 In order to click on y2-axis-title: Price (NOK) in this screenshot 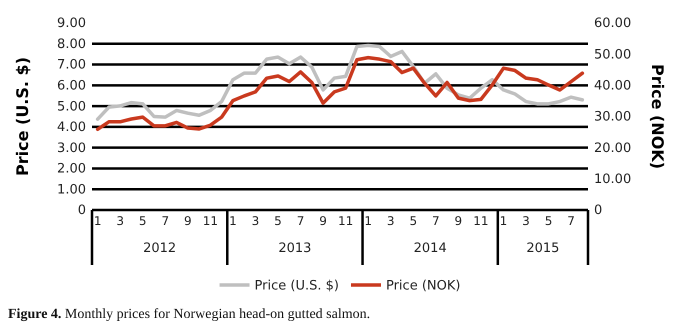, I will do `click(657, 117)`.